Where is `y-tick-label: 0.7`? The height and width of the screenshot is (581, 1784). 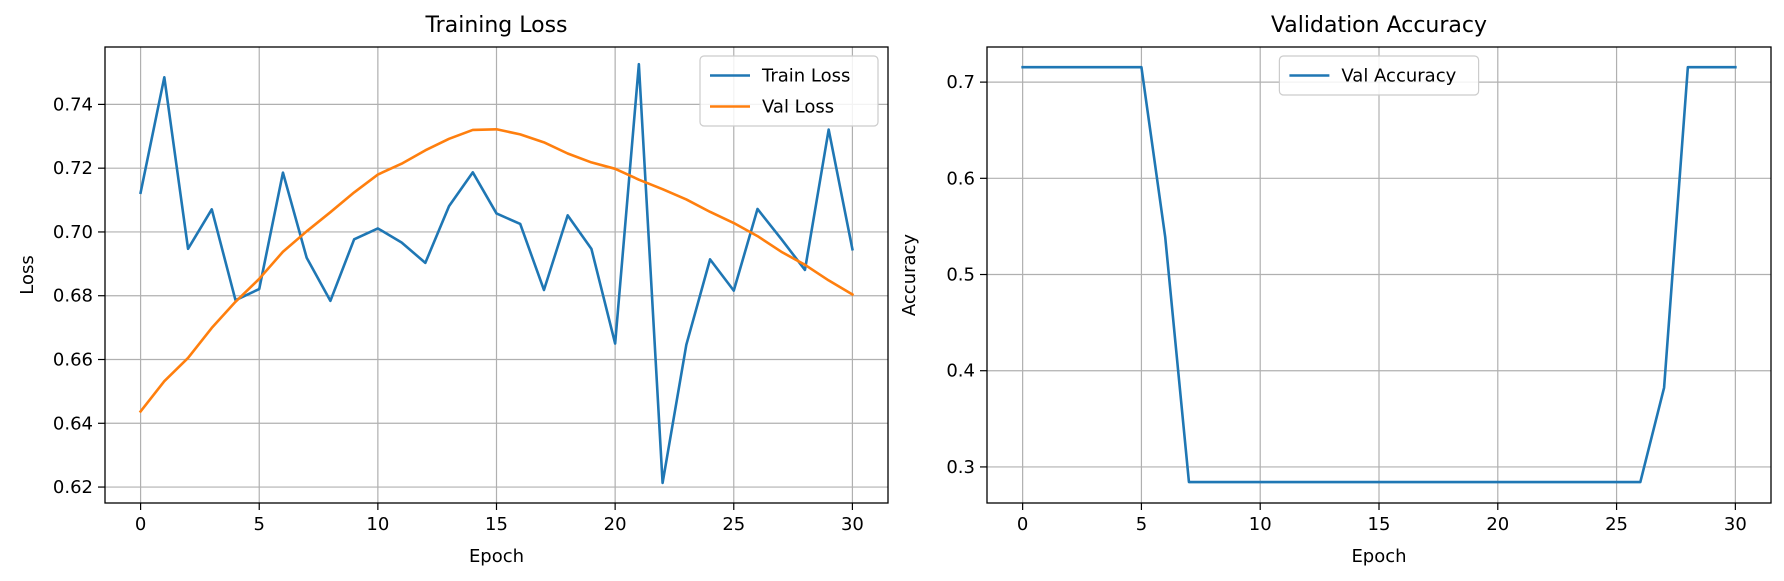 y-tick-label: 0.7 is located at coordinates (960, 82).